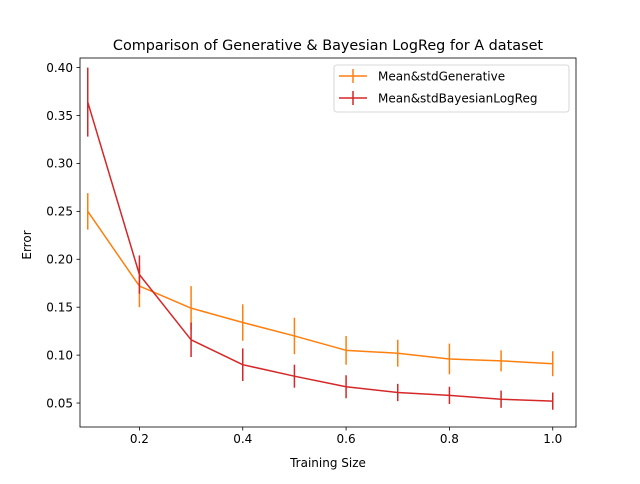  What do you see at coordinates (242, 439) in the screenshot?
I see `x-tick-label: 0.4` at bounding box center [242, 439].